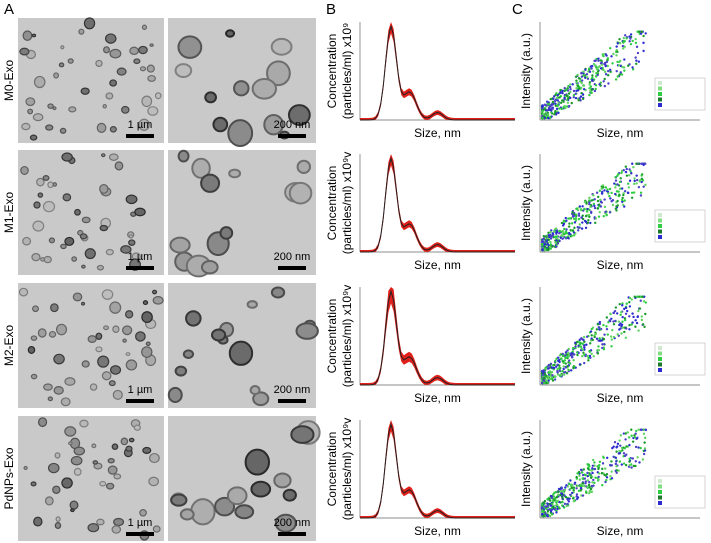  What do you see at coordinates (660, 481) in the screenshot?
I see `legend-swatch` at bounding box center [660, 481].